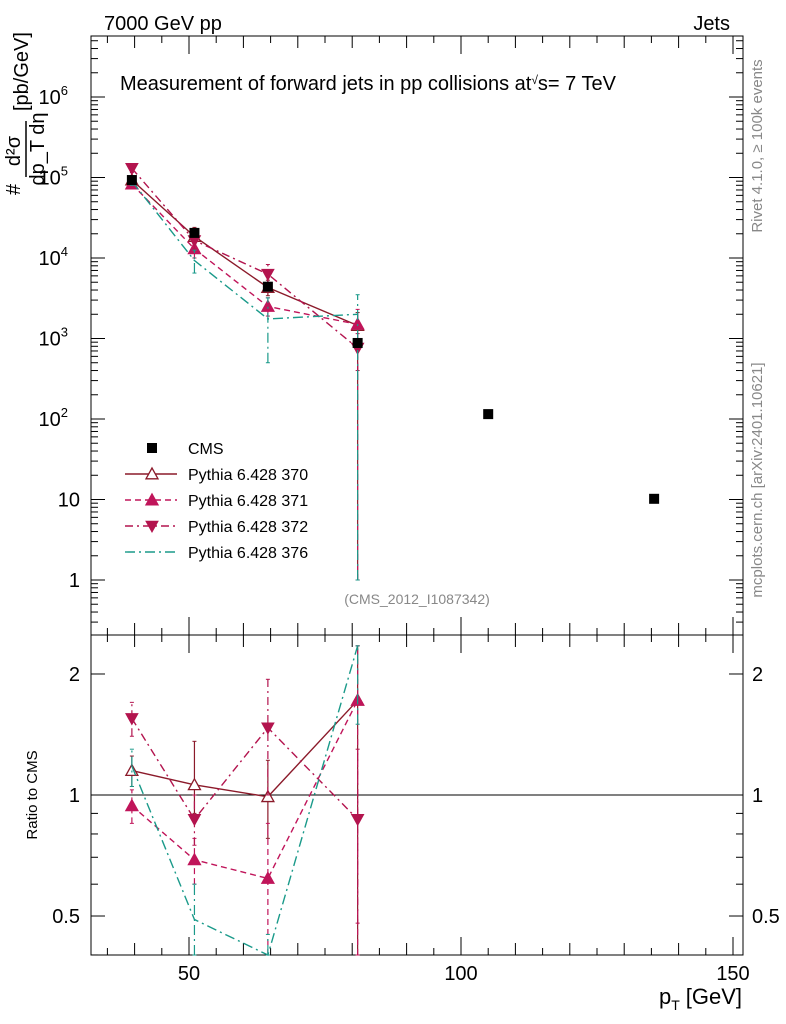  What do you see at coordinates (460, 974) in the screenshot?
I see `x-tick-label: 100` at bounding box center [460, 974].